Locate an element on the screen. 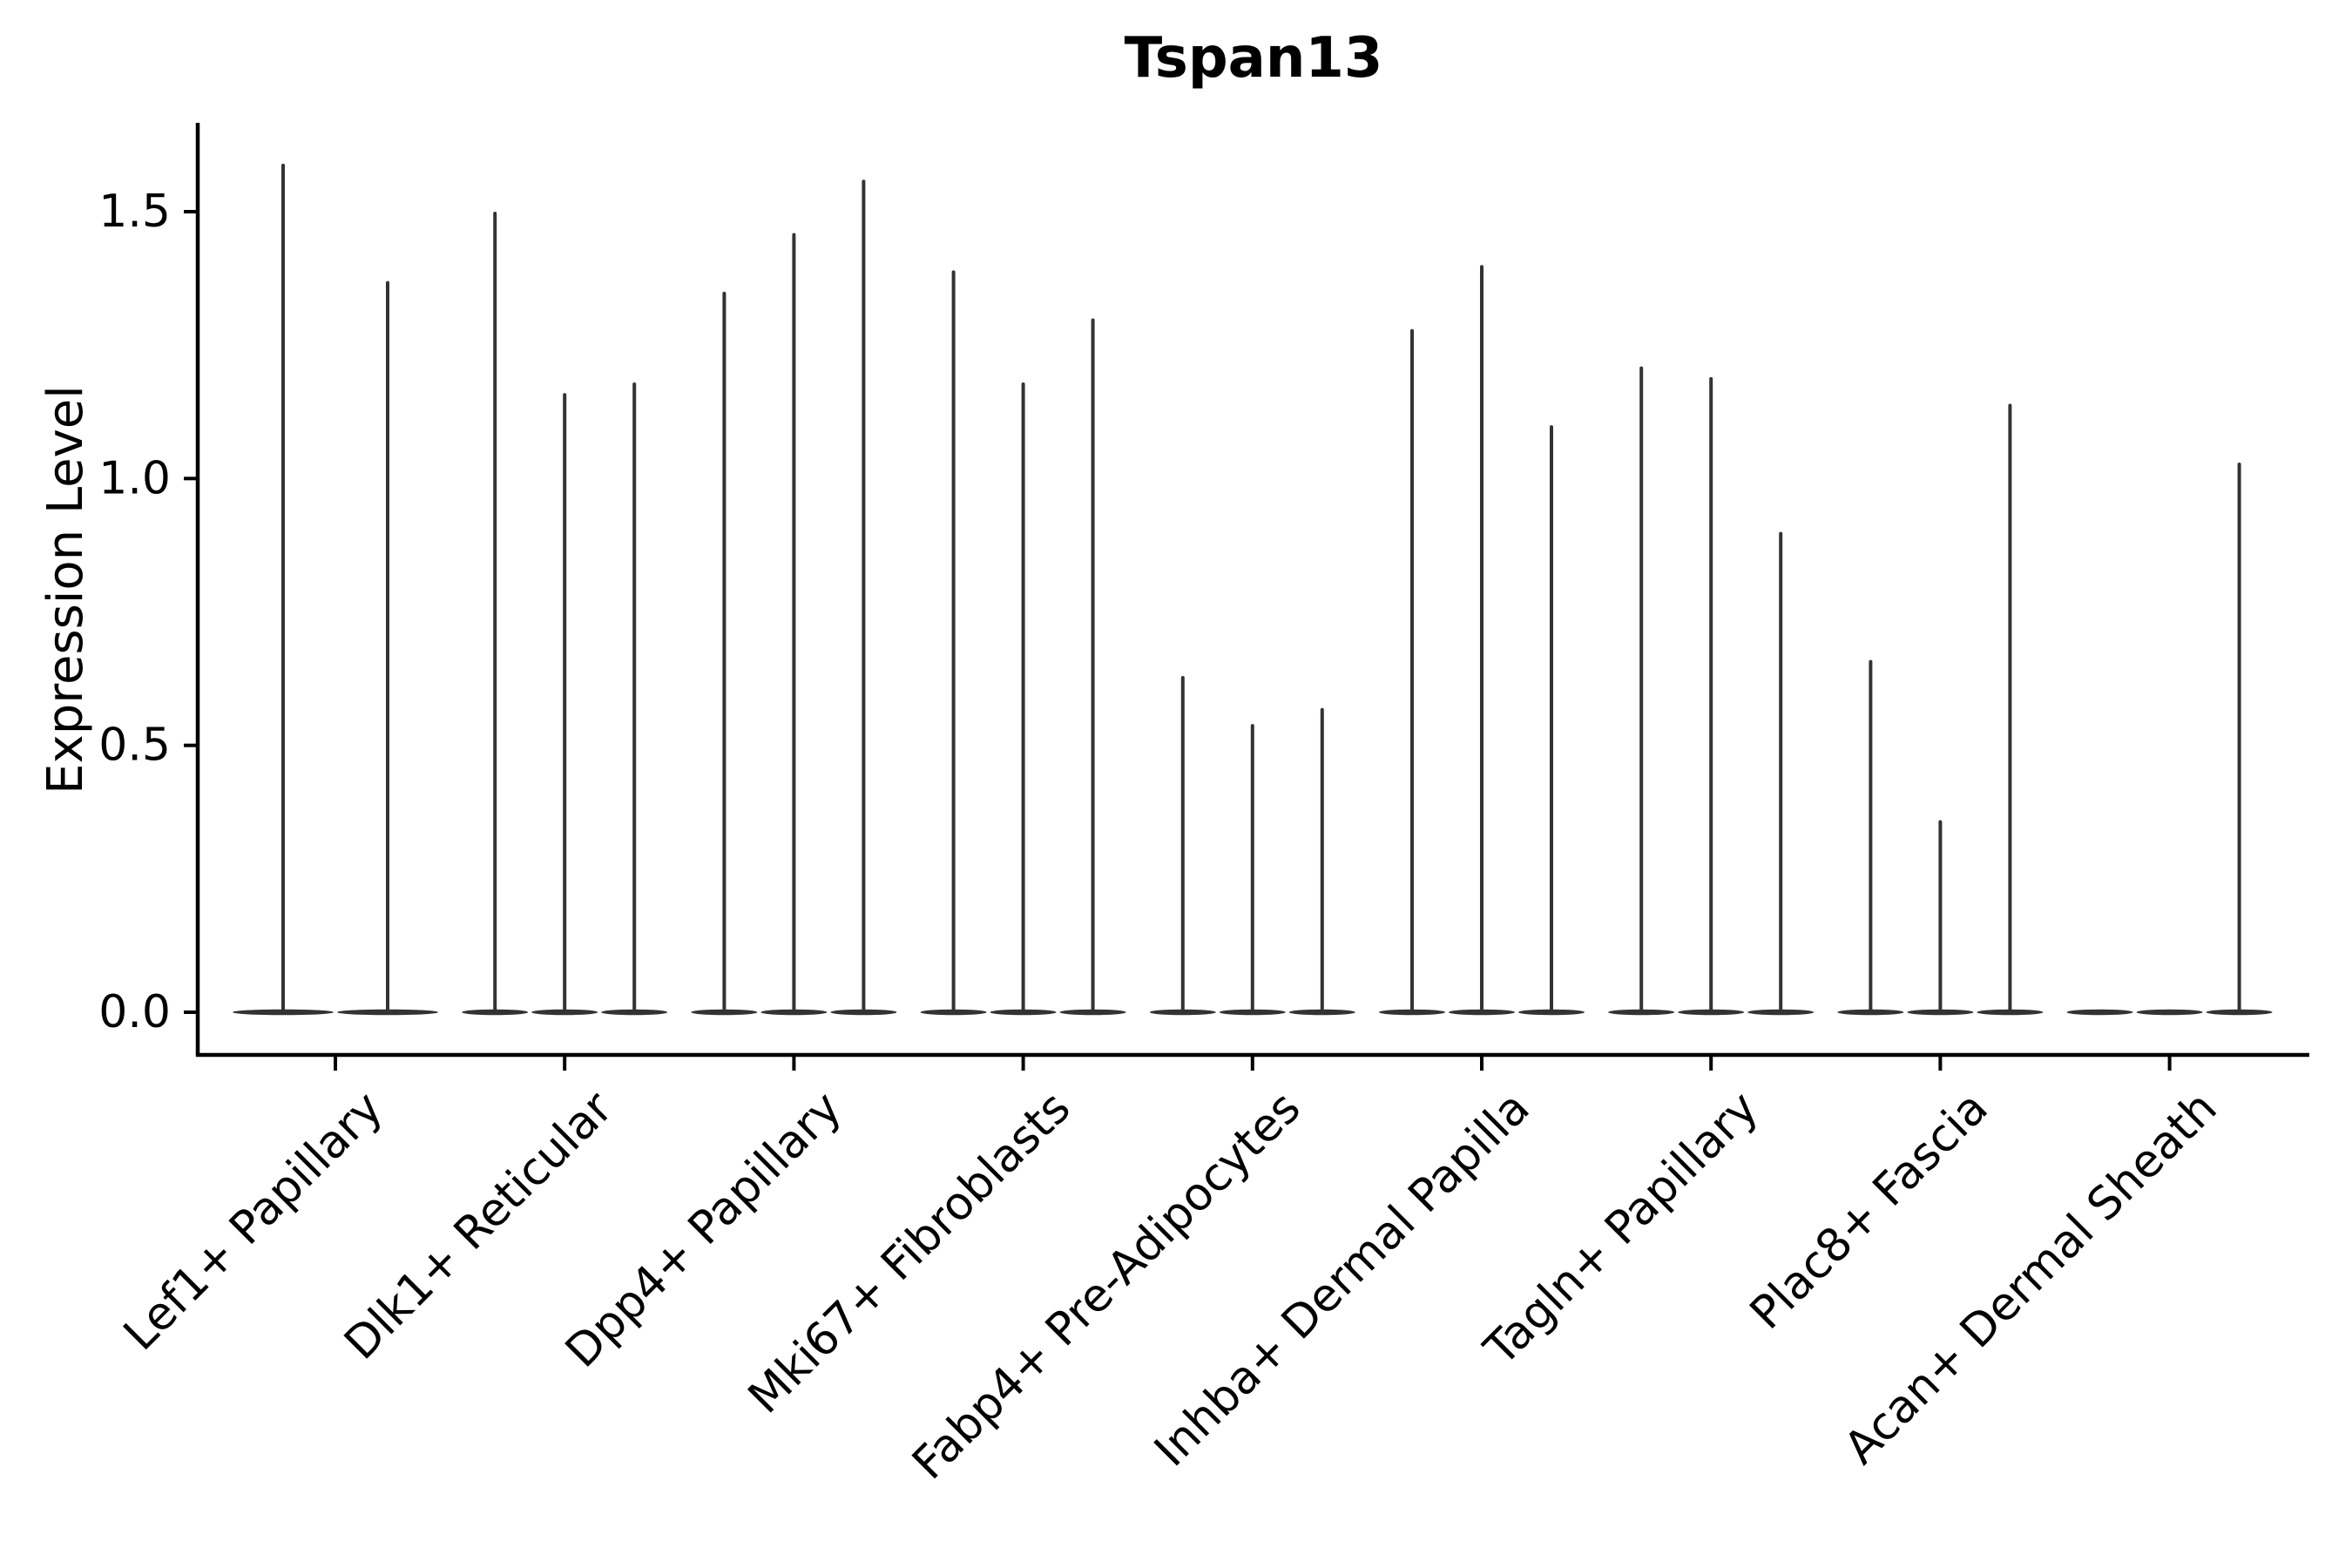 This screenshot has height=1568, width=2352. y-tick-label: 0.5 is located at coordinates (134, 746).